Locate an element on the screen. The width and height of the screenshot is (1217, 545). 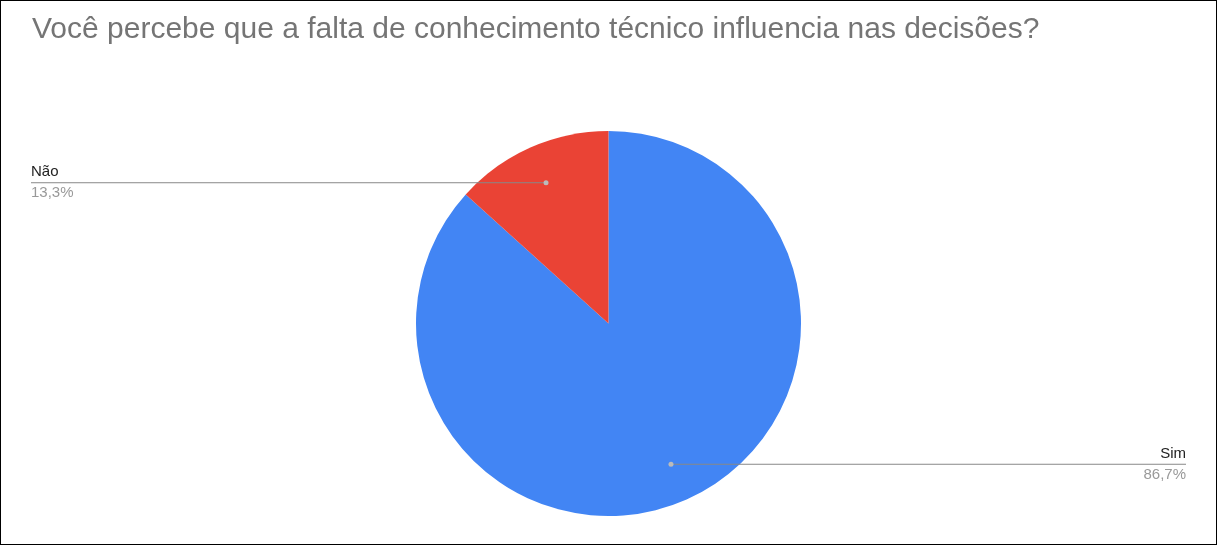
slice-label: Sim is located at coordinates (1173, 452).